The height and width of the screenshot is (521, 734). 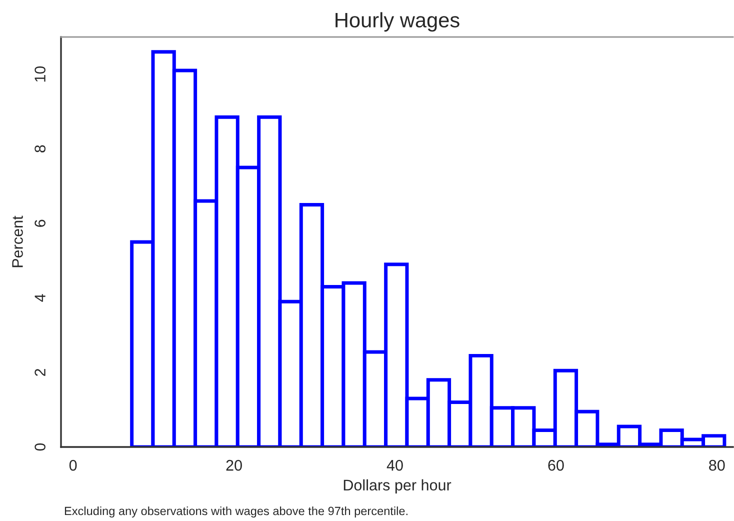 What do you see at coordinates (40, 148) in the screenshot?
I see `y-tick-label: 8` at bounding box center [40, 148].